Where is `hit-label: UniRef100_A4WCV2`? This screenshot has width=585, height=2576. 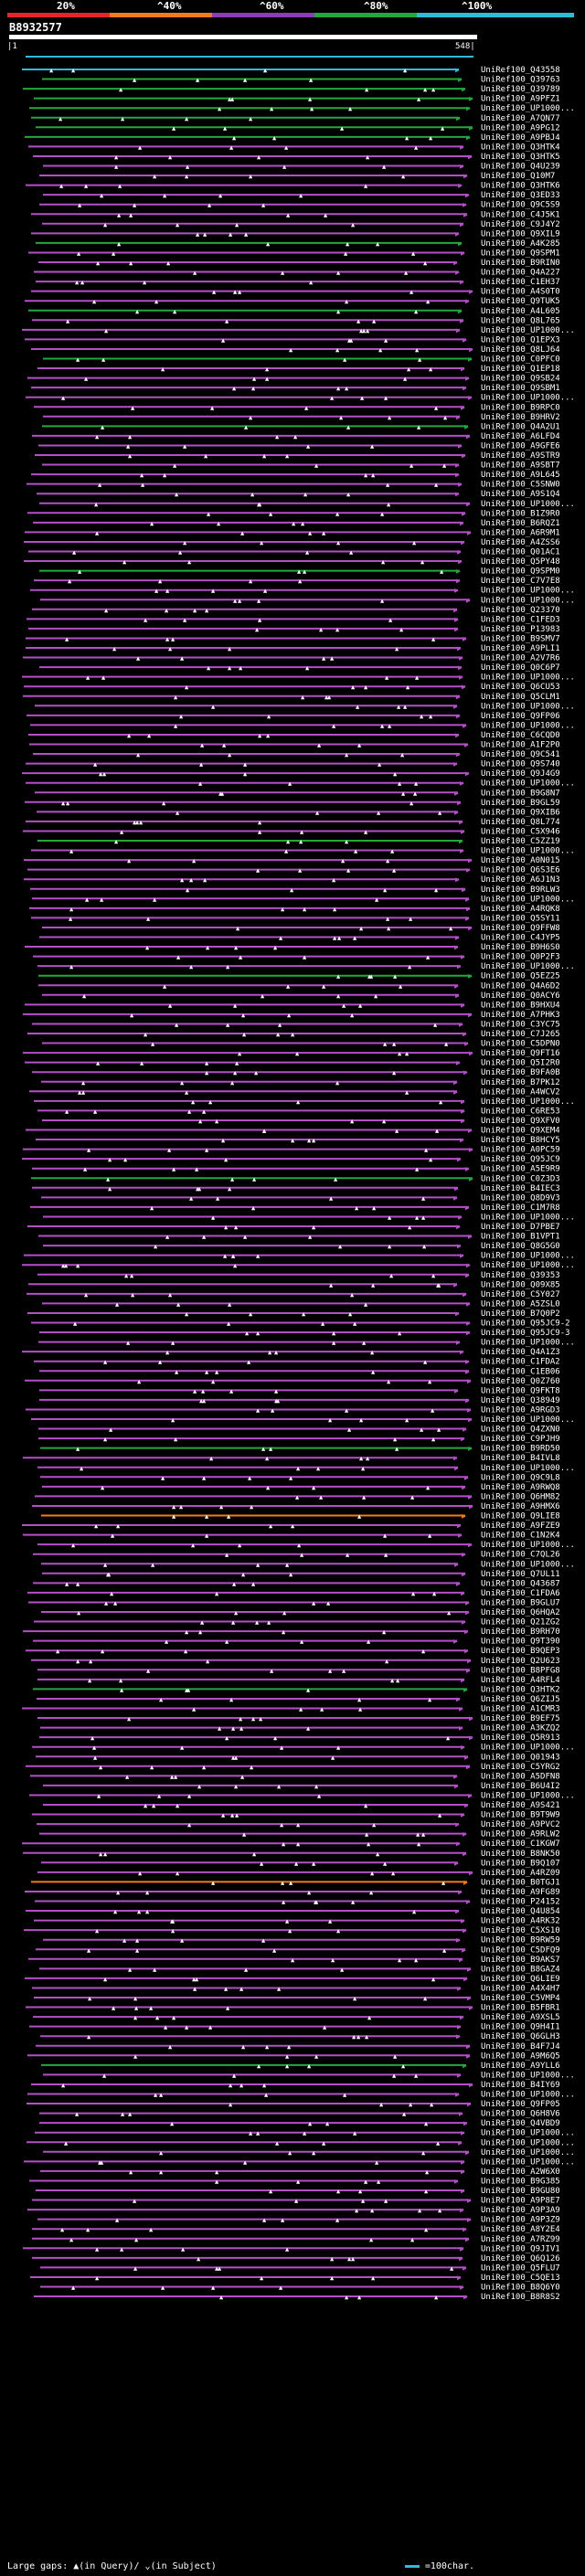
hit-label: UniRef100_A4WCV2 is located at coordinates (520, 1092).